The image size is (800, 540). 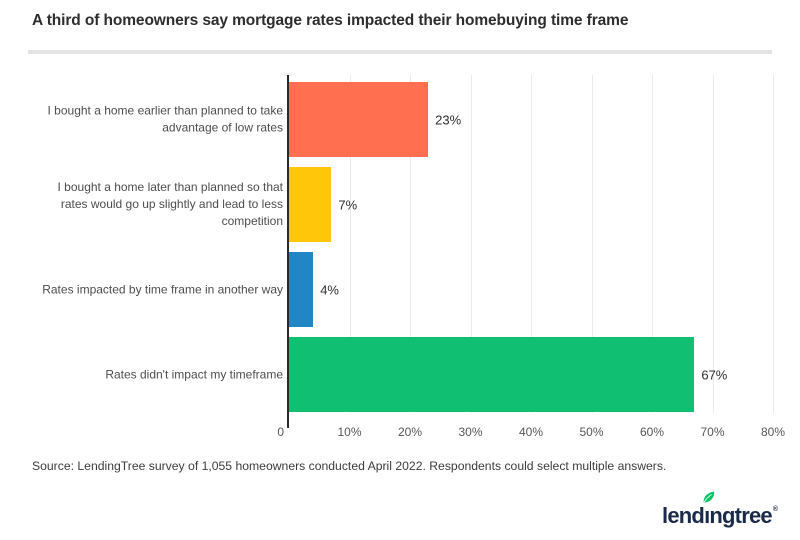 I want to click on tick-label: 40%, so click(x=531, y=432).